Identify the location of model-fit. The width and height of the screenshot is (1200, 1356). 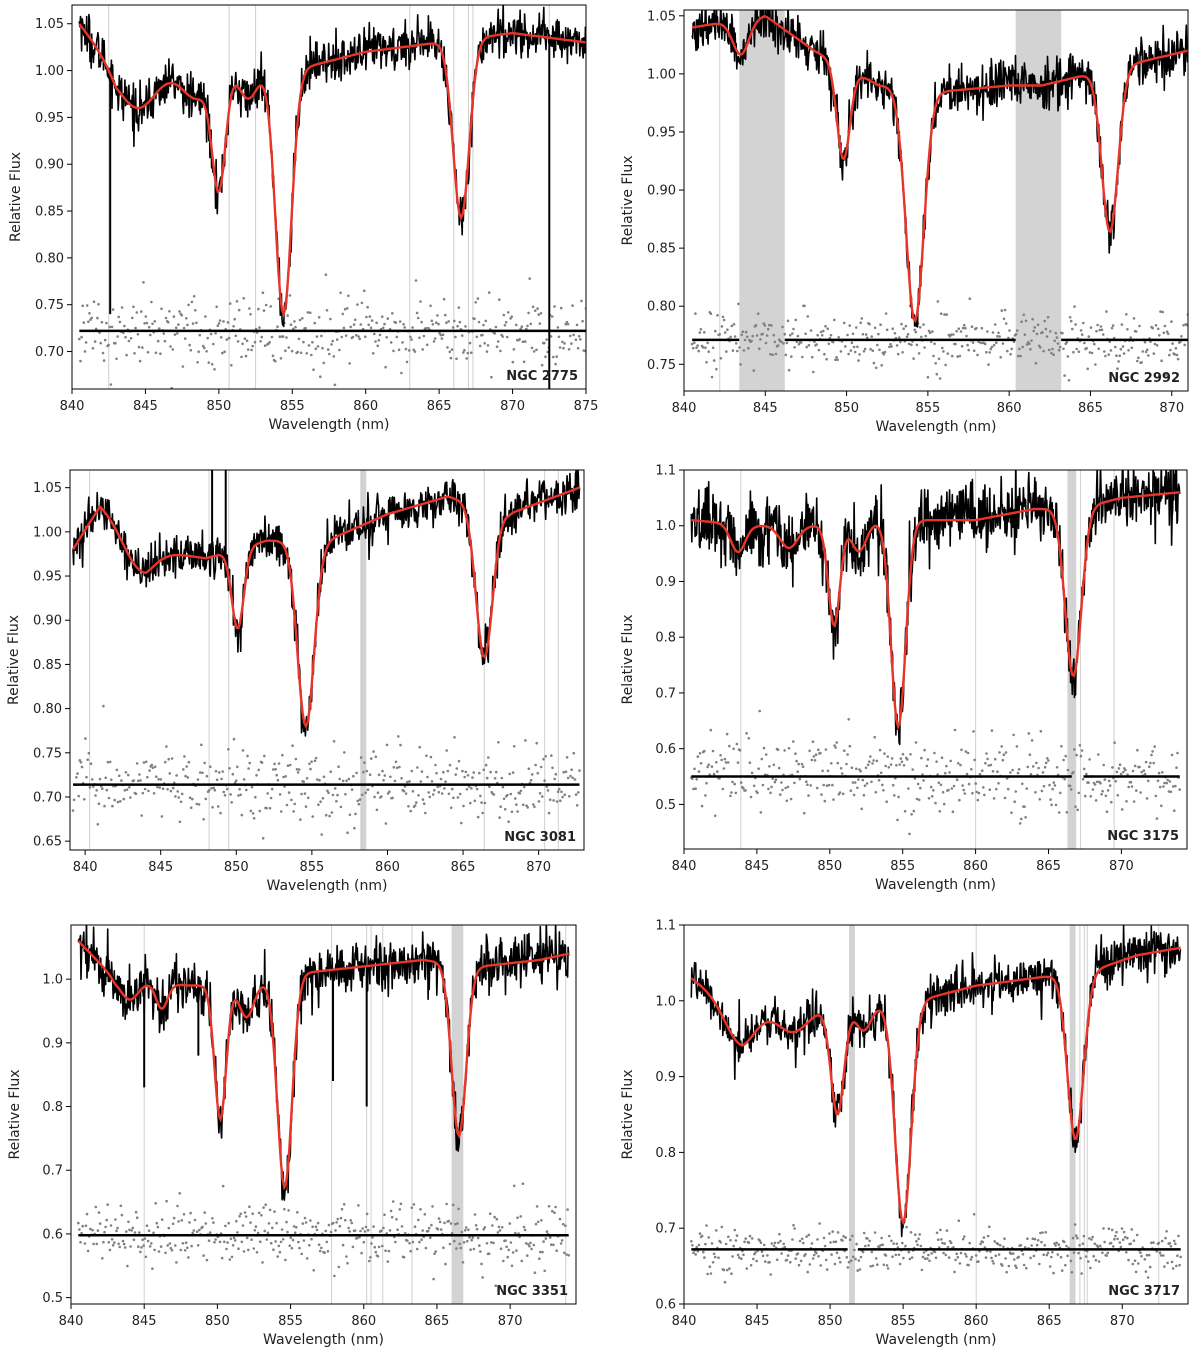
(939, 169).